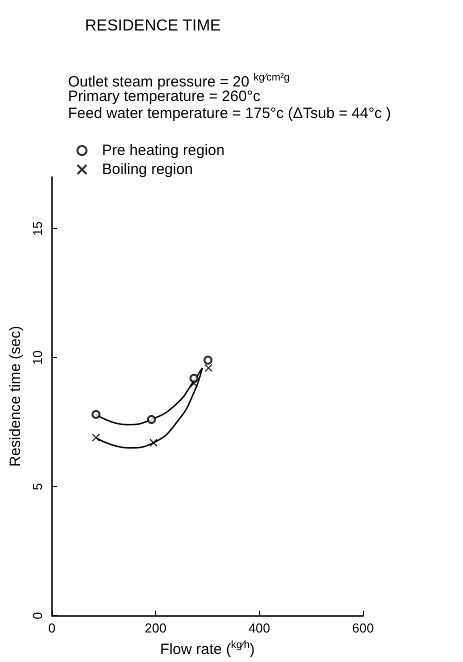 The image size is (463, 662). Describe the element at coordinates (155, 628) in the screenshot. I see `x-tick-label: 200` at that location.